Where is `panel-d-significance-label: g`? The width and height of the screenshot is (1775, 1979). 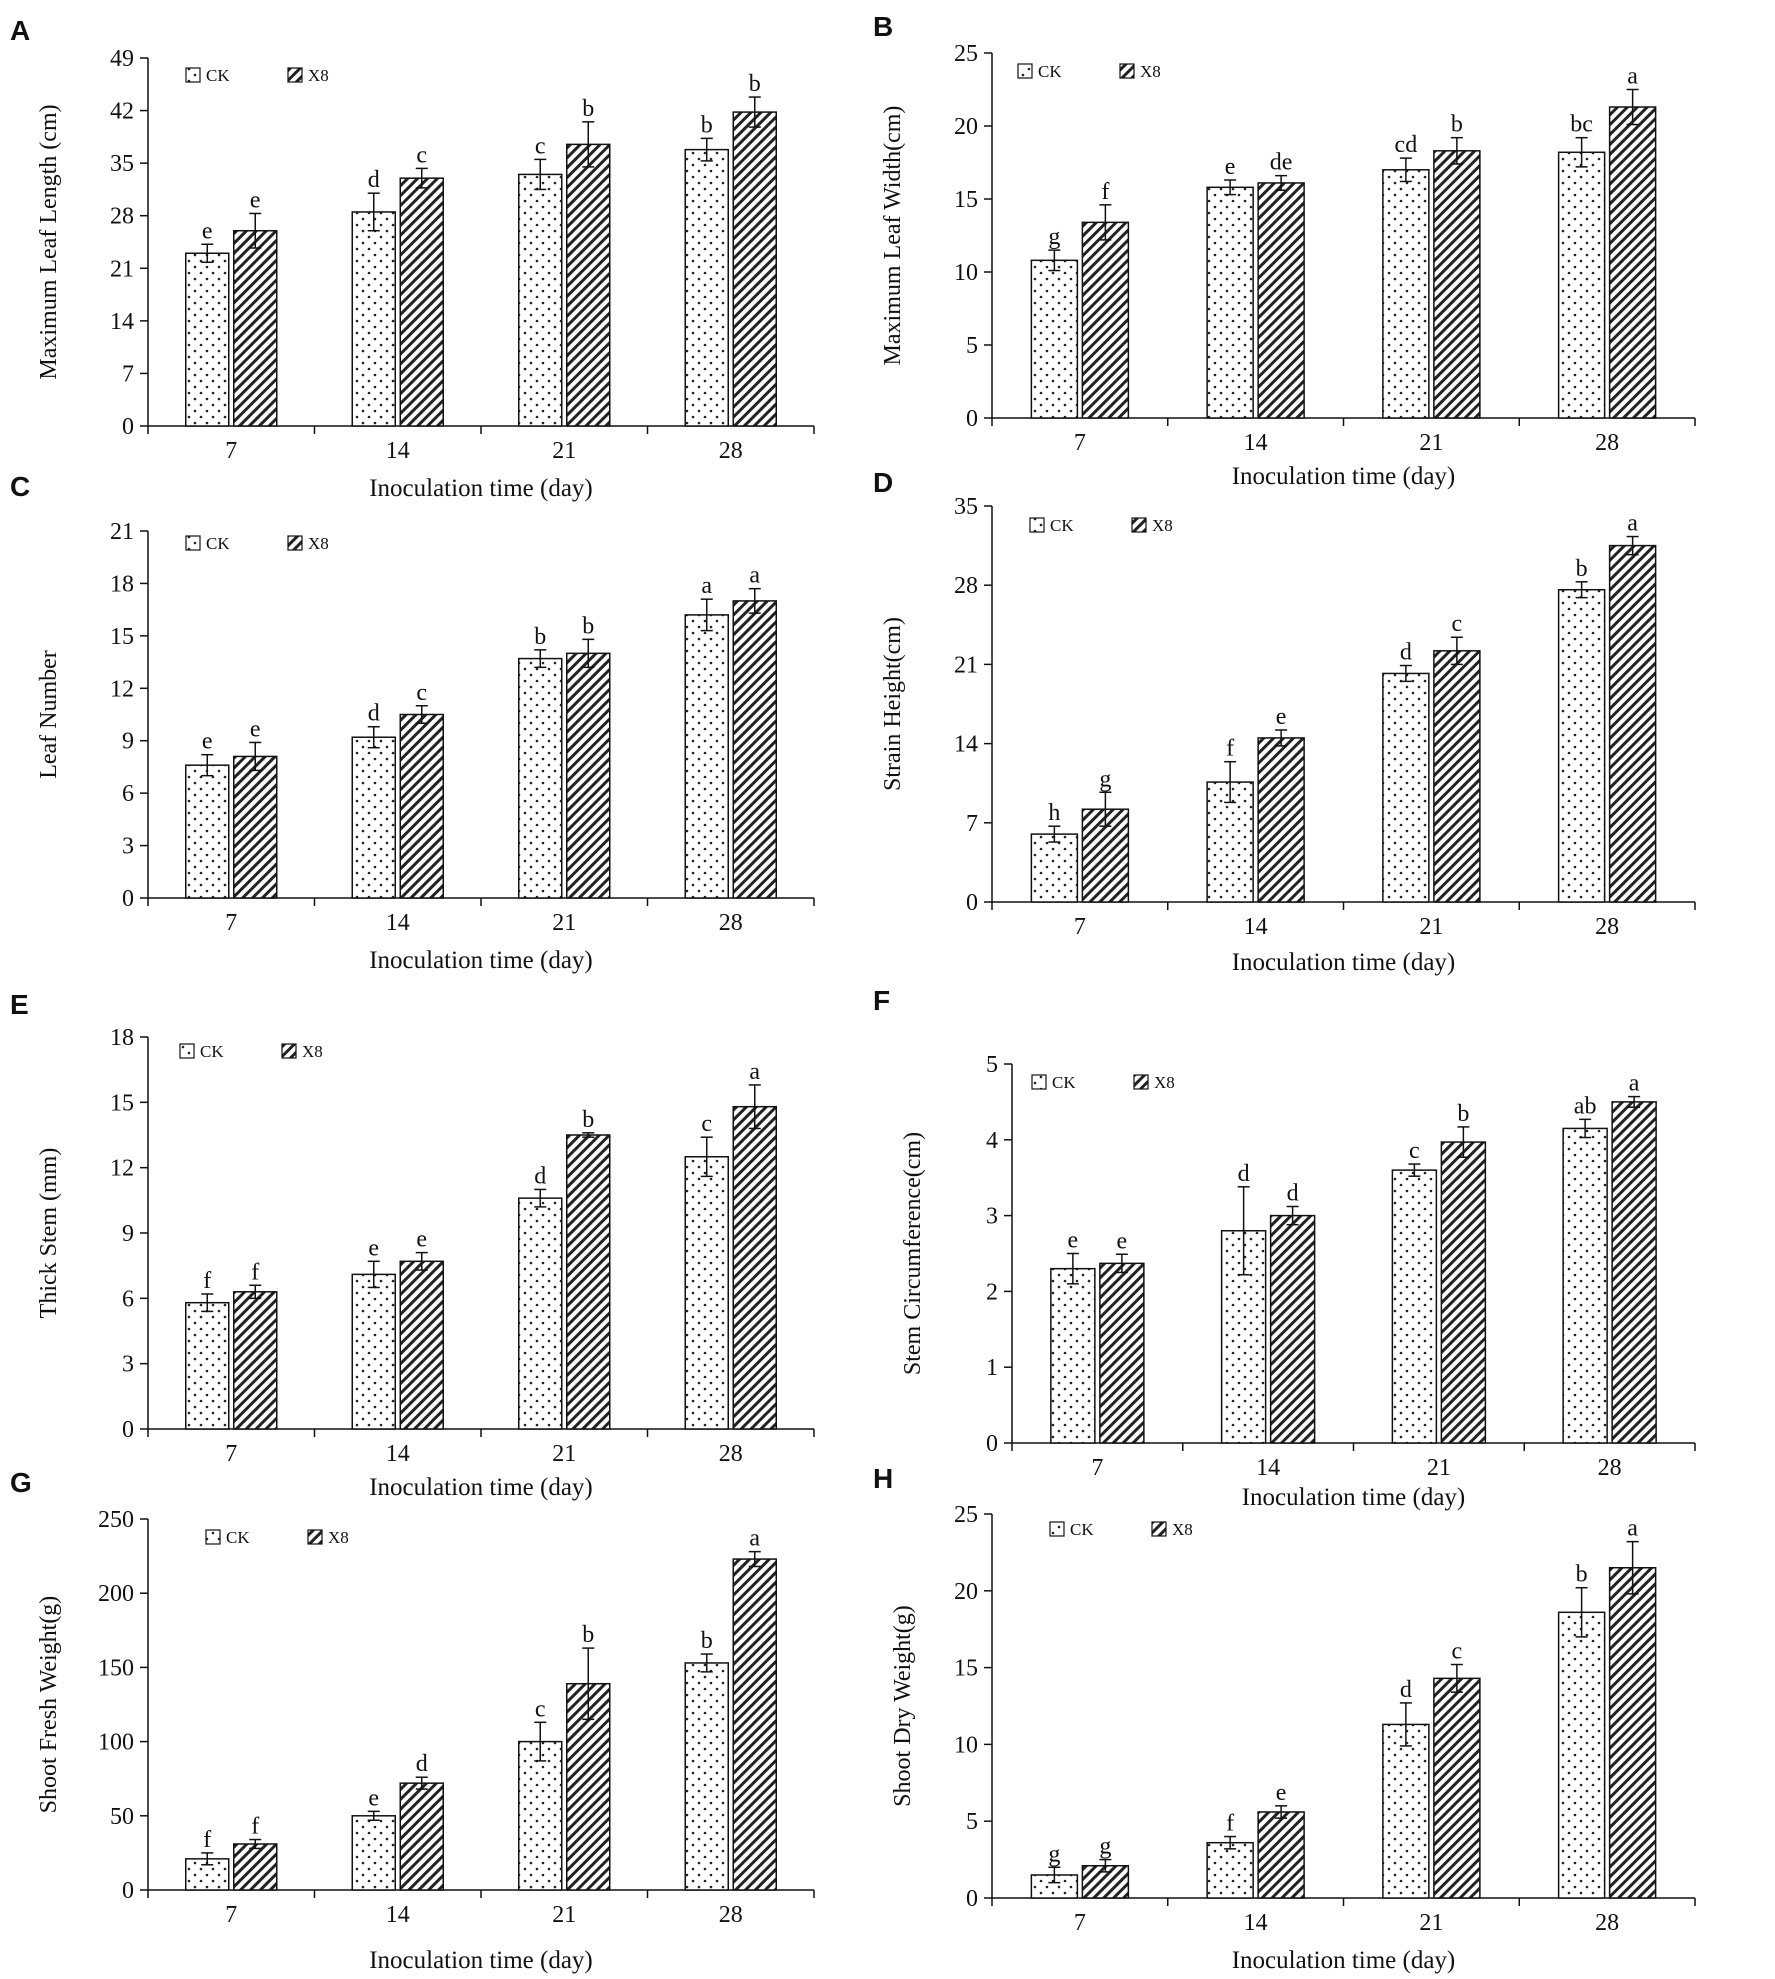 panel-d-significance-label: g is located at coordinates (1105, 779).